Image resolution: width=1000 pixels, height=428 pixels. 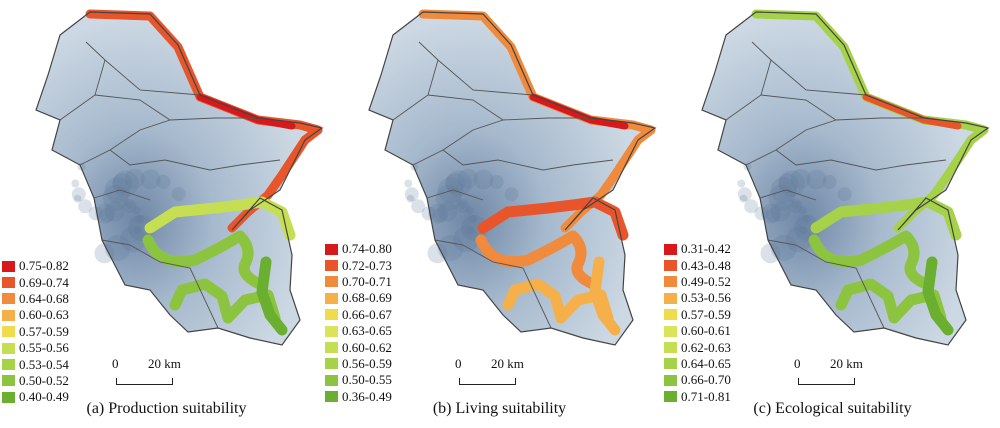 What do you see at coordinates (697, 265) in the screenshot?
I see `legend-item: 0.43-0.48` at bounding box center [697, 265].